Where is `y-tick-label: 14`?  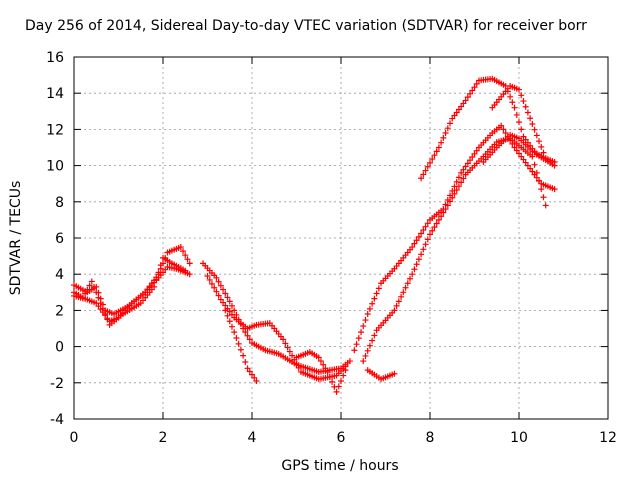
y-tick-label: 14 is located at coordinates (55, 94).